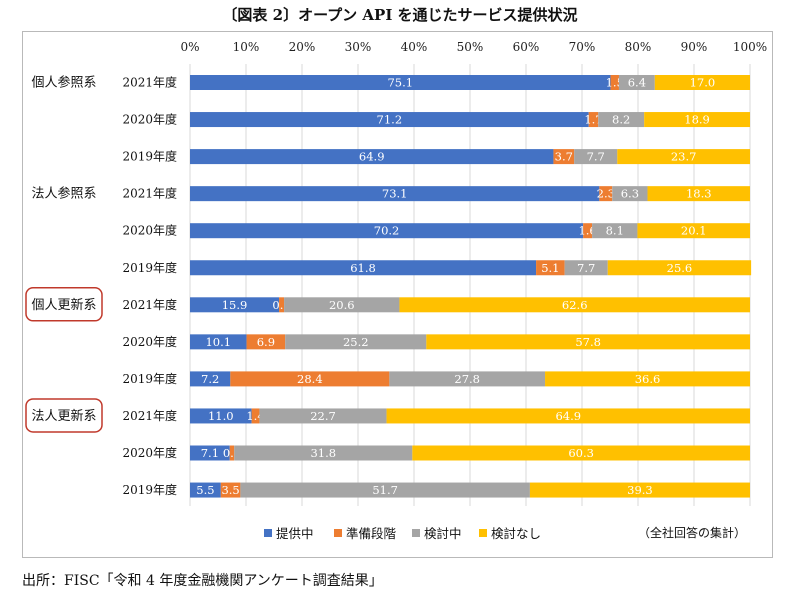 This screenshot has height=603, width=800. I want to click on data-label: 3.5, so click(230, 490).